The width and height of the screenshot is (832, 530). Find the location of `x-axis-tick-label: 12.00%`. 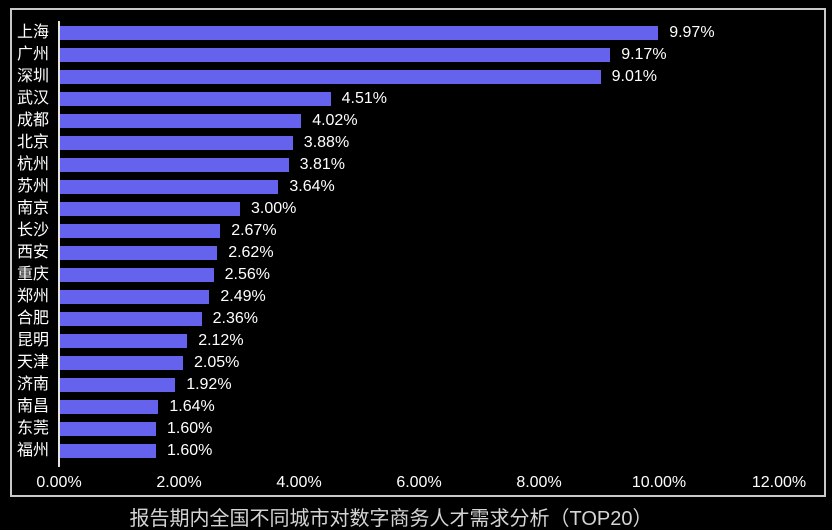

x-axis-tick-label: 12.00% is located at coordinates (779, 482).